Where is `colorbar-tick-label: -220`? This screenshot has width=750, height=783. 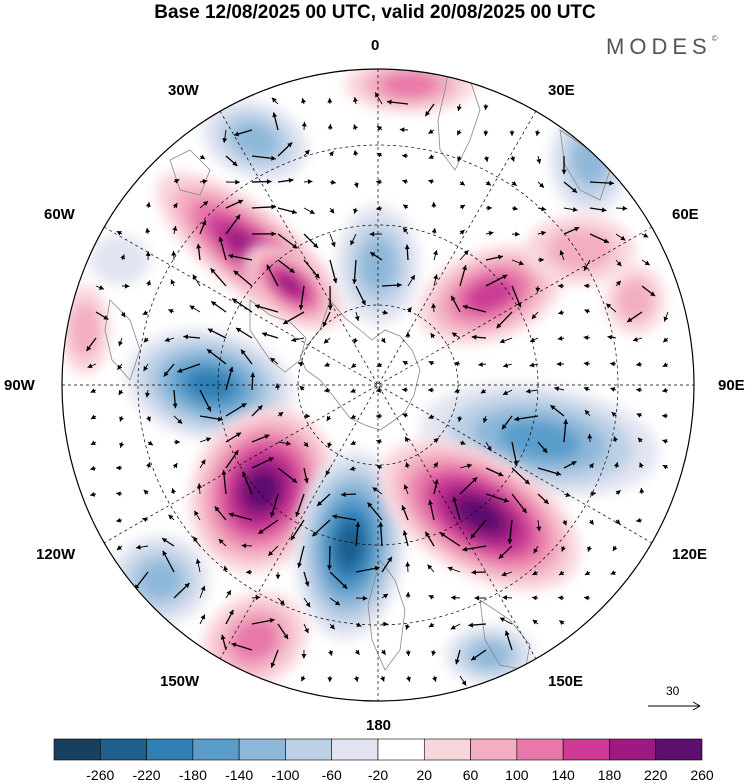
colorbar-tick-label: -220 is located at coordinates (146, 775).